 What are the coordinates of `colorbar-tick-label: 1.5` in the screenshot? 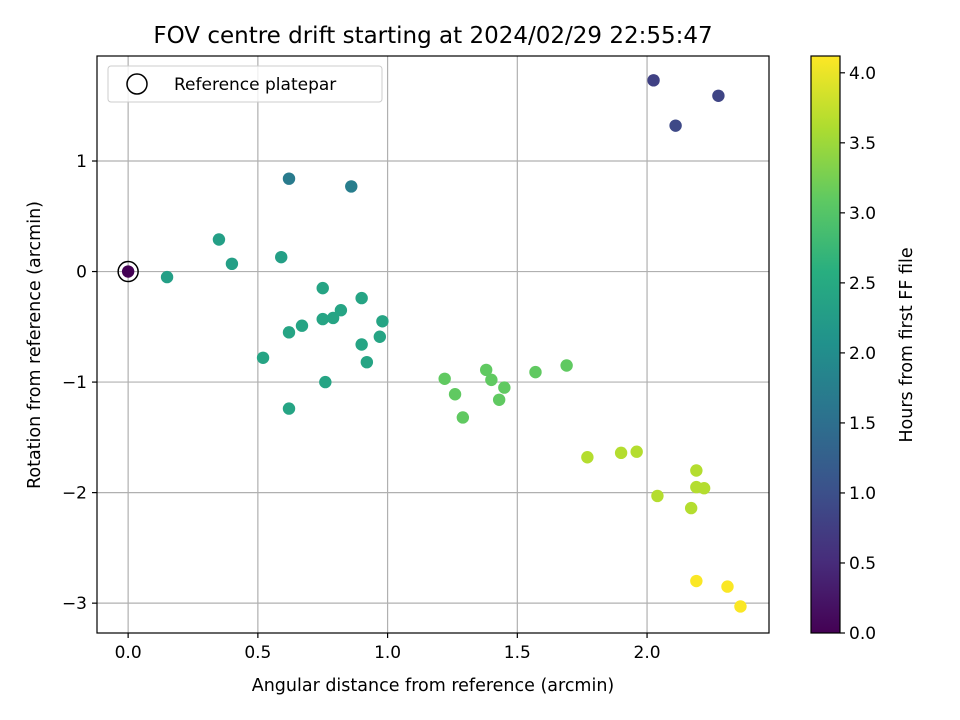 It's located at (862, 424).